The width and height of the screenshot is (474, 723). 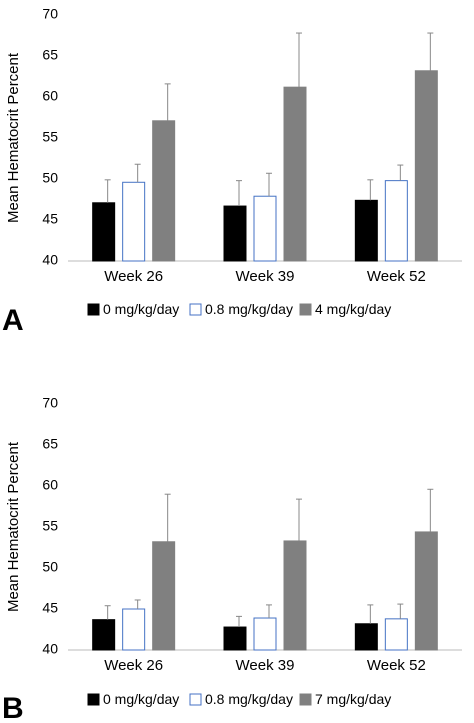 I want to click on legend-label: 7 mg/kg/day, so click(x=353, y=699).